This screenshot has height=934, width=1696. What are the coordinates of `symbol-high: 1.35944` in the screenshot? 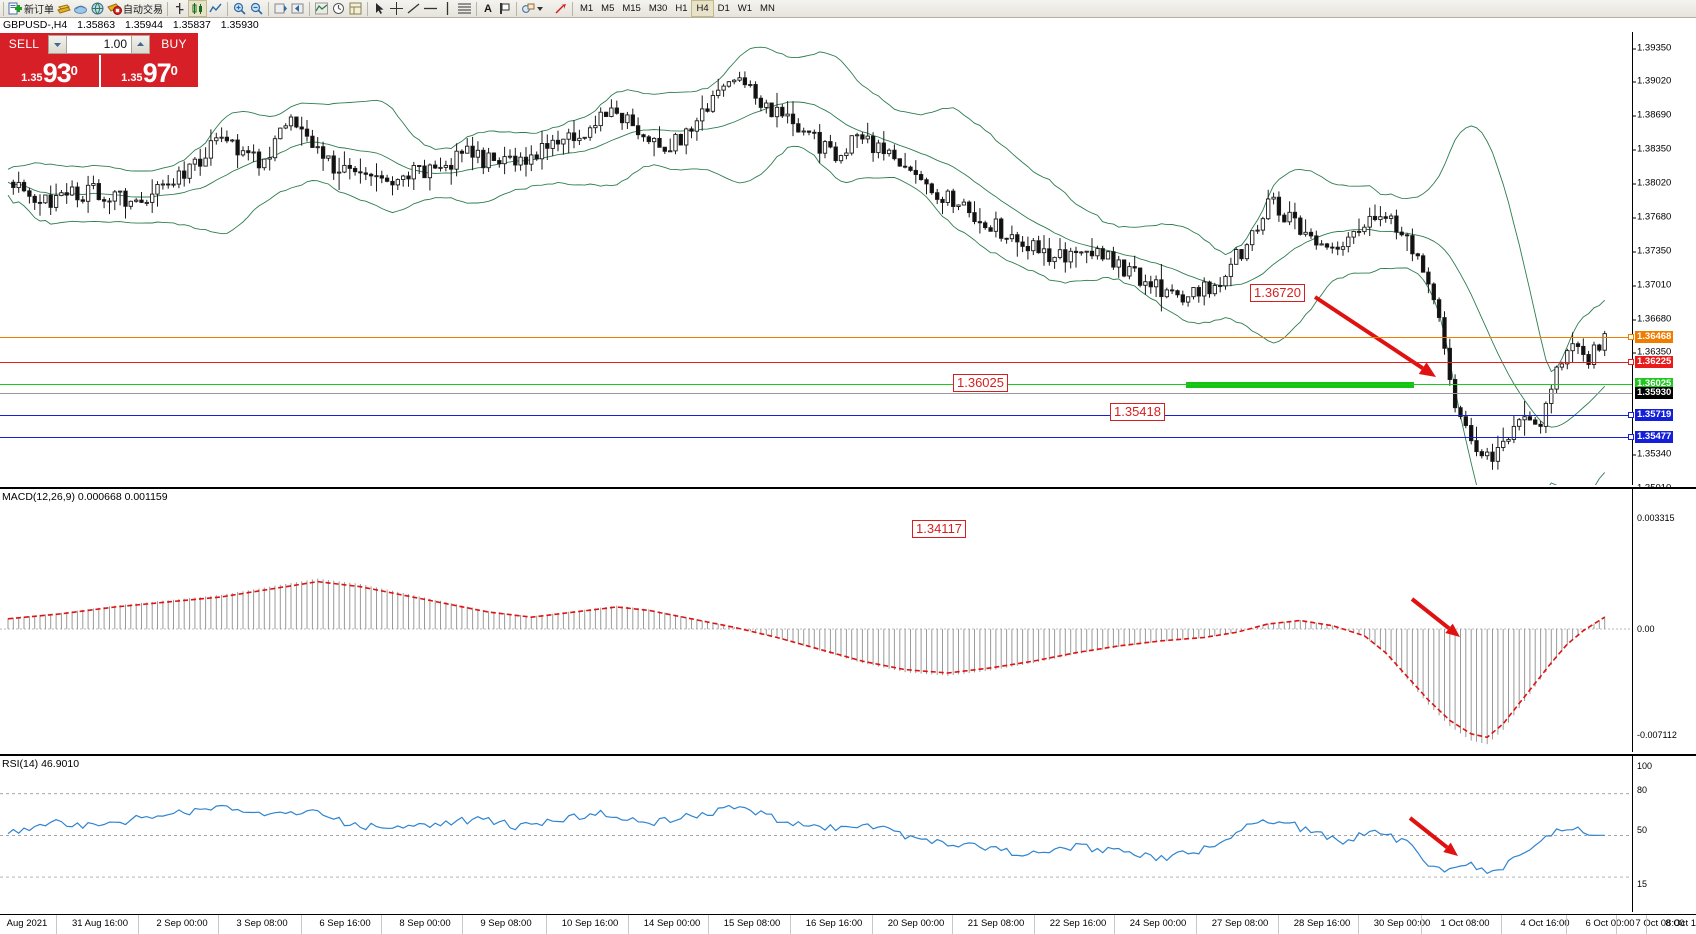 It's located at (144, 25).